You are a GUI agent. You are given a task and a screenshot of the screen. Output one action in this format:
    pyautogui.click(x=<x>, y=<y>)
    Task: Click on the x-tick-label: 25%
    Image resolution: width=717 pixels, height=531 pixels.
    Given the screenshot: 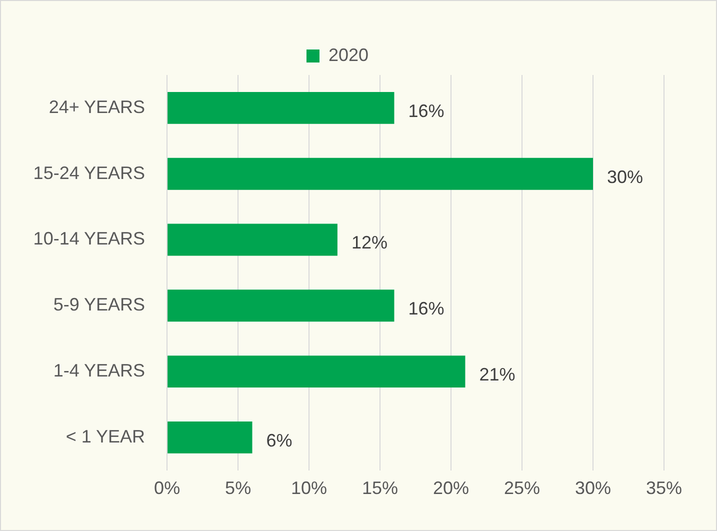 What is the action you would take?
    pyautogui.click(x=522, y=488)
    